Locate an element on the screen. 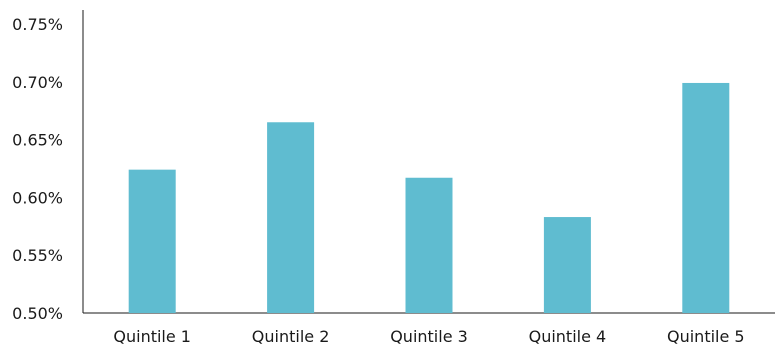  x-category-label: Quintile 4 is located at coordinates (568, 336).